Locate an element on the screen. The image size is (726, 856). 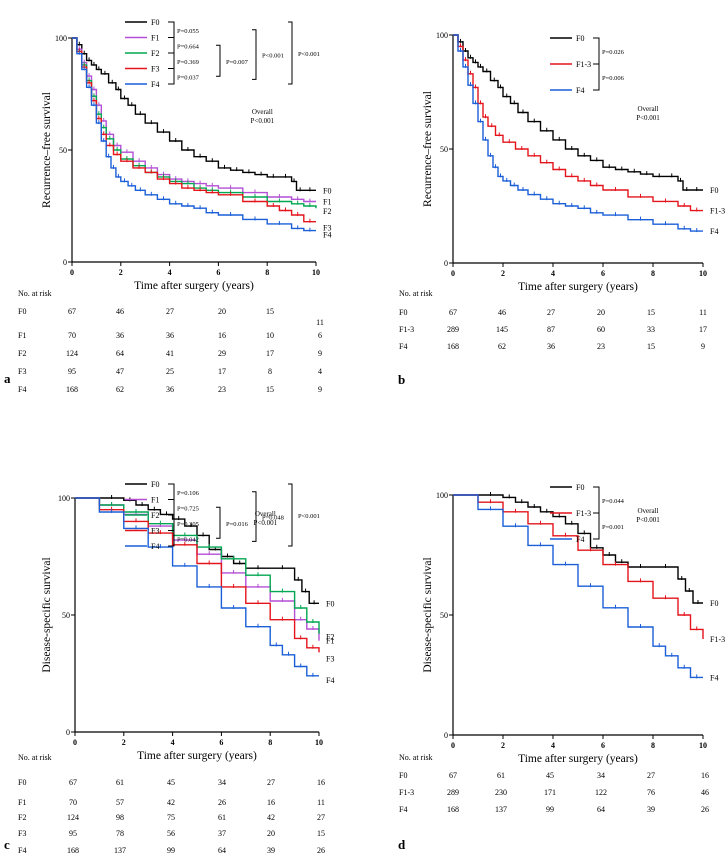
risk-row-label: F1-3 is located at coordinates (406, 329).